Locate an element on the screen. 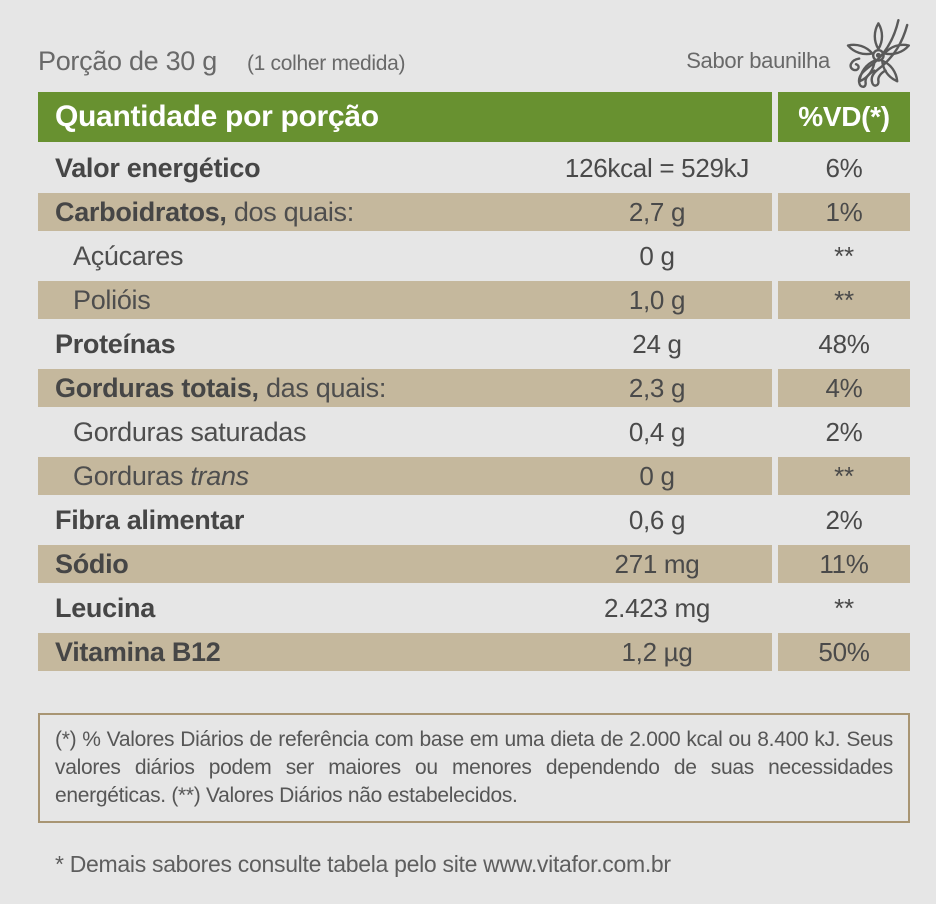 This screenshot has height=904, width=936. nutrient-cell: Fibra alimentar 0,6 g is located at coordinates (405, 520).